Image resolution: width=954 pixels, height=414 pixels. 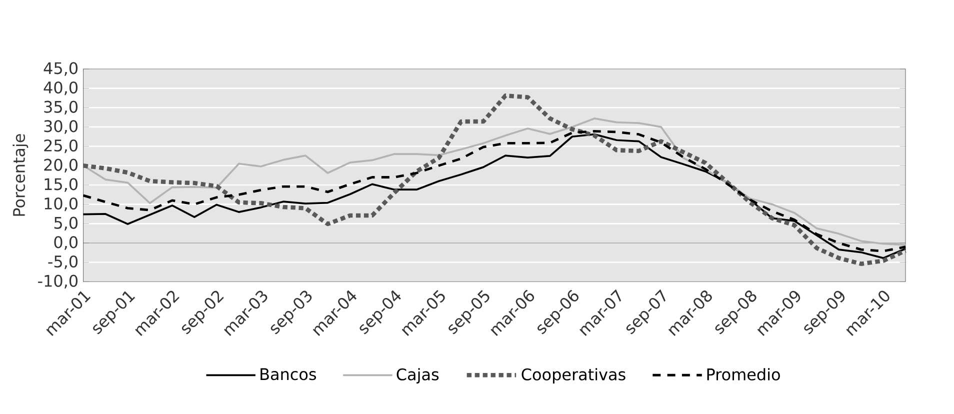 I want to click on y-tick-label: 0,0, so click(x=66, y=243).